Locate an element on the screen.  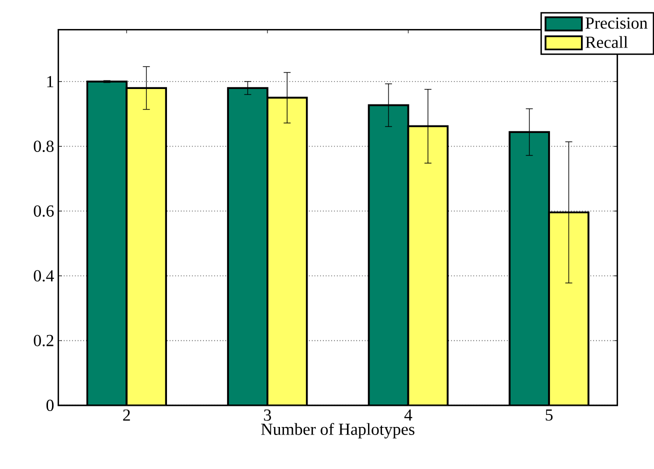
y-tick-label: 0.2 is located at coordinates (44, 340).